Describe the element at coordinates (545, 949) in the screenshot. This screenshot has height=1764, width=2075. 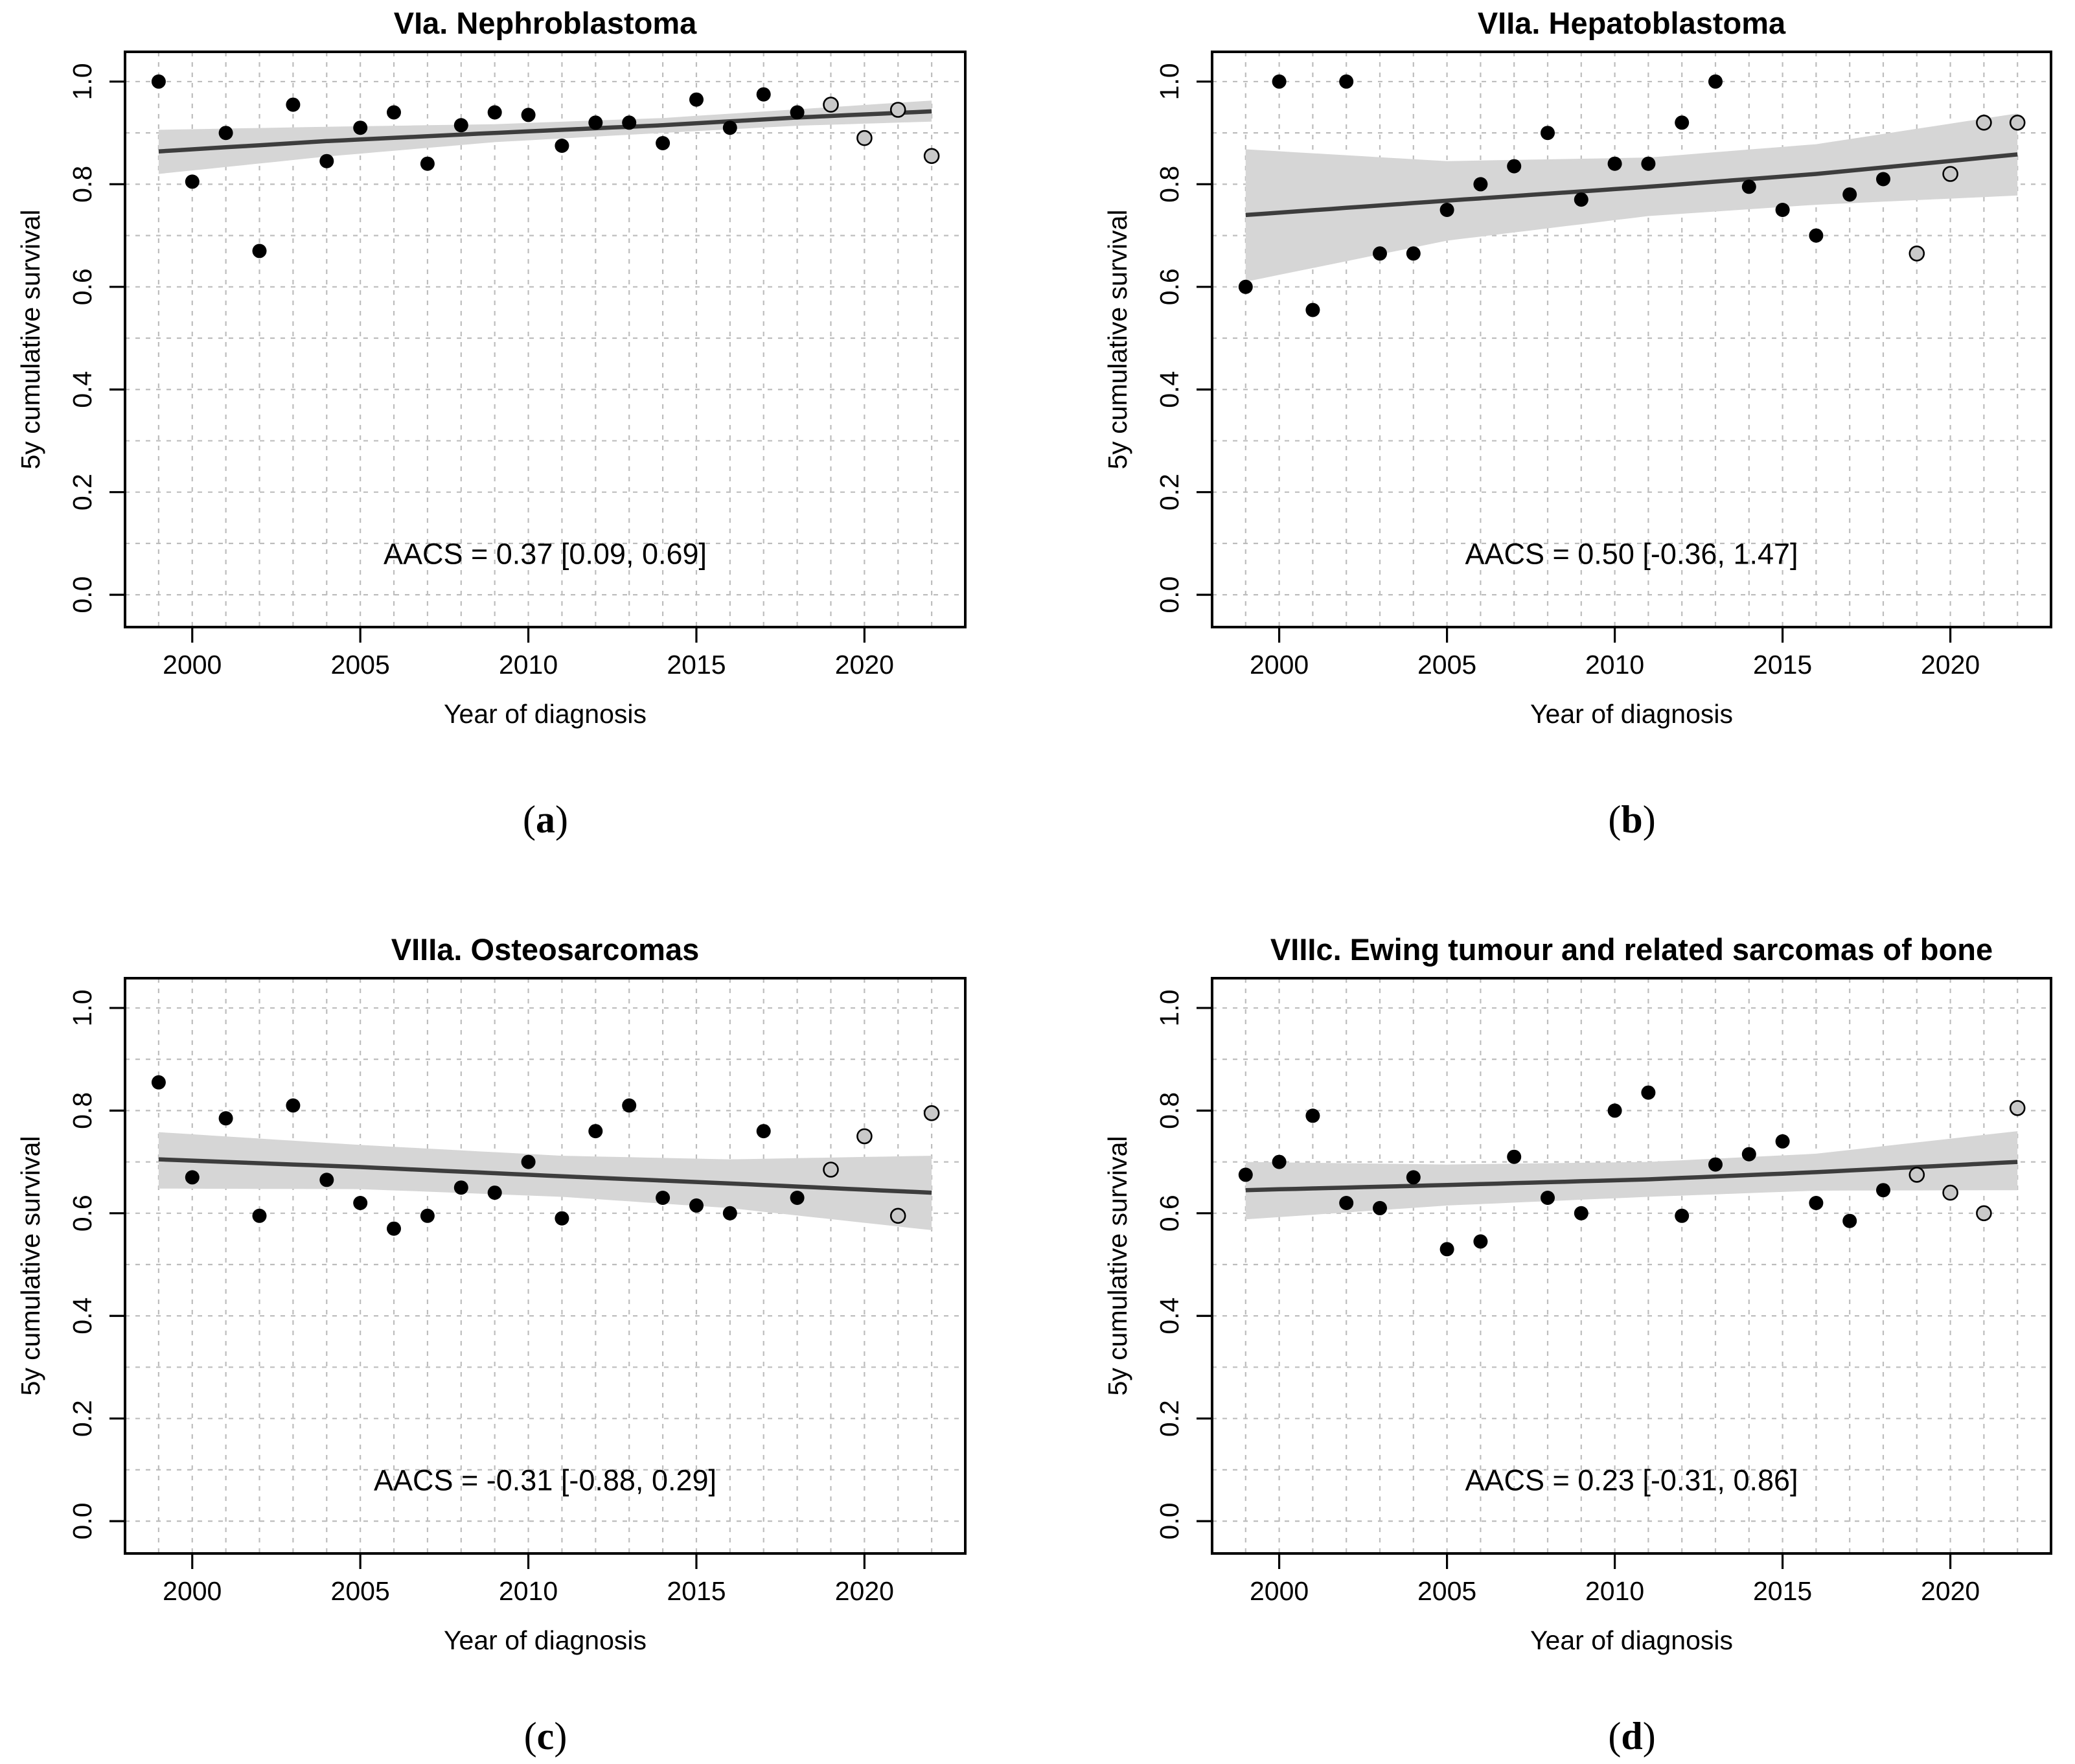
I see `panel-title: VIIIa. Osteosarcomas` at that location.